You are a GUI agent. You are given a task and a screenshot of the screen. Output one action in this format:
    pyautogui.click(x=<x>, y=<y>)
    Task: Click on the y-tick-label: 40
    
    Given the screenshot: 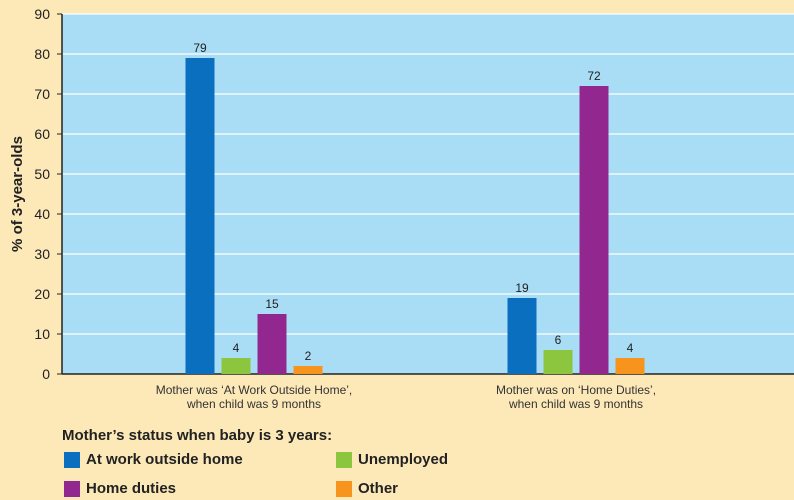 What is the action you would take?
    pyautogui.click(x=42, y=214)
    